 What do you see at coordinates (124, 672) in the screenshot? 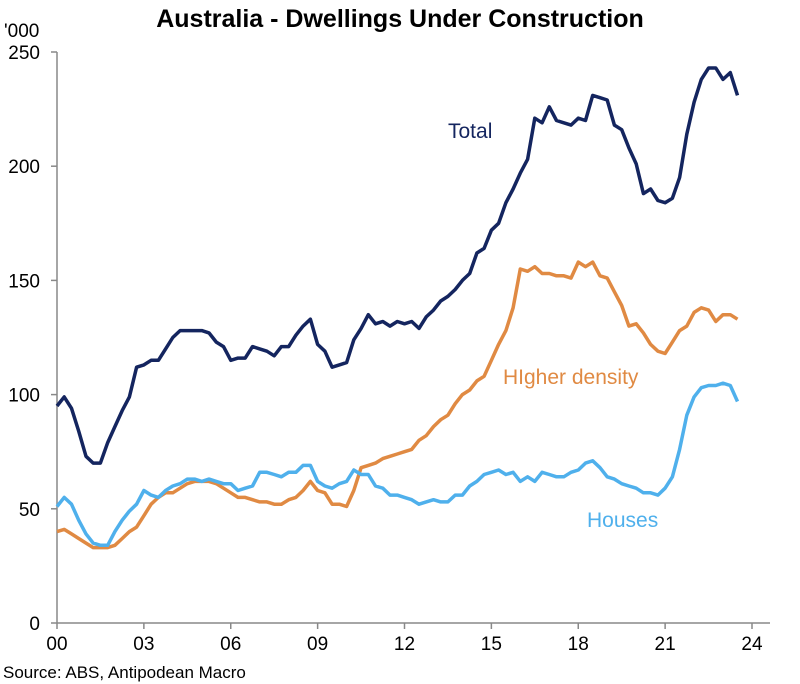
I see `source-note: Source: ABS, Antipodean Macro` at bounding box center [124, 672].